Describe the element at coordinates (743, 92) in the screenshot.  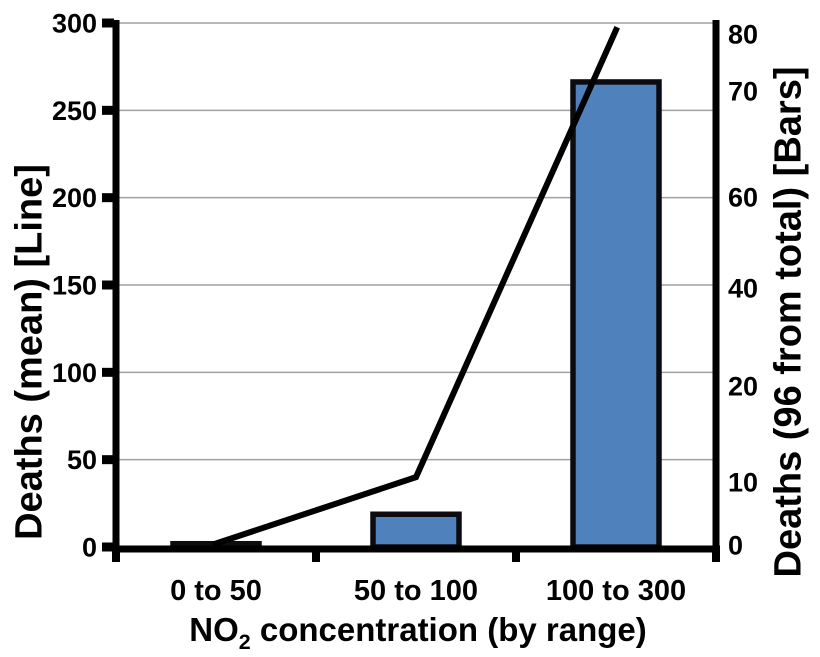
I see `right-axis-tick-label: 70` at that location.